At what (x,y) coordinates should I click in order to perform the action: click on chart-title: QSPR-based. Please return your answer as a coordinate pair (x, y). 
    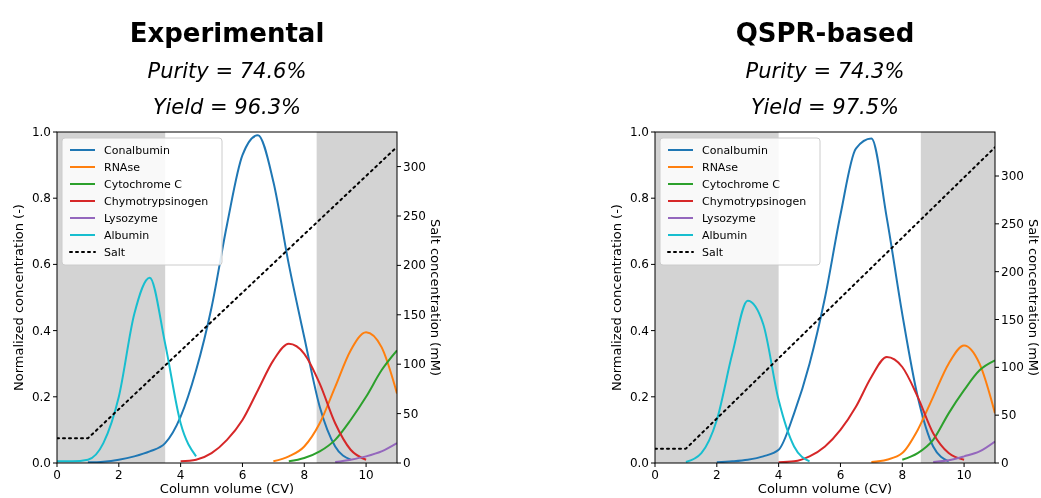
    Looking at the image, I should click on (825, 33).